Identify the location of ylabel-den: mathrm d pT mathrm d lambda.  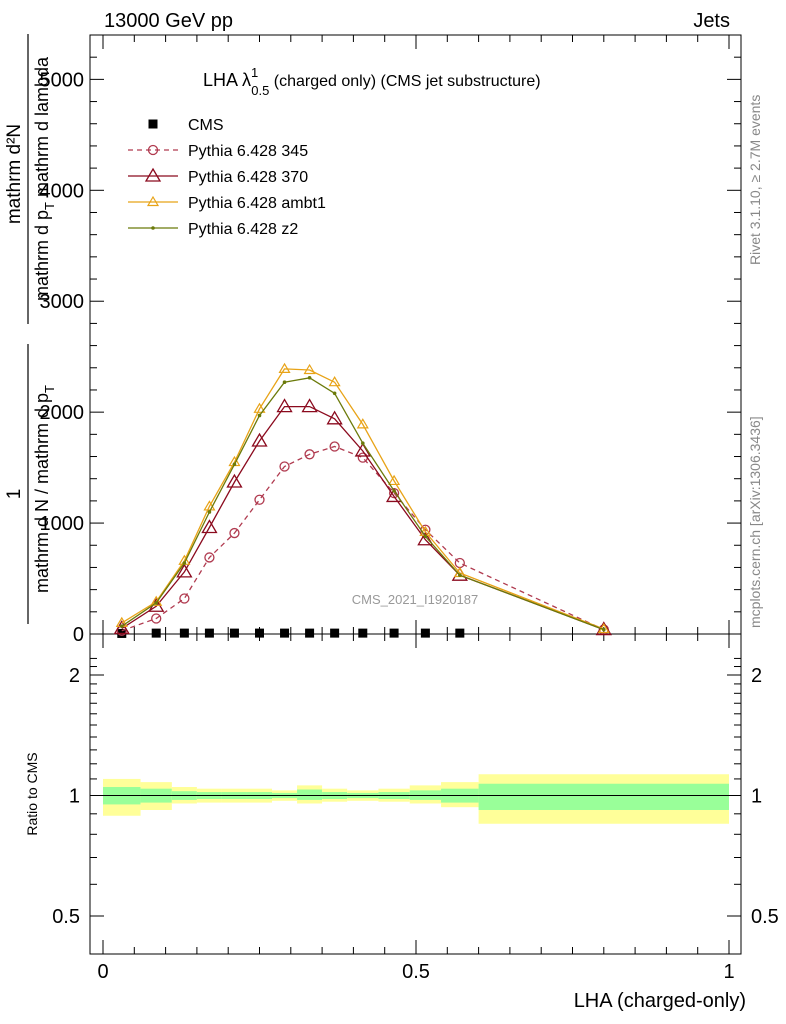
(44, 178).